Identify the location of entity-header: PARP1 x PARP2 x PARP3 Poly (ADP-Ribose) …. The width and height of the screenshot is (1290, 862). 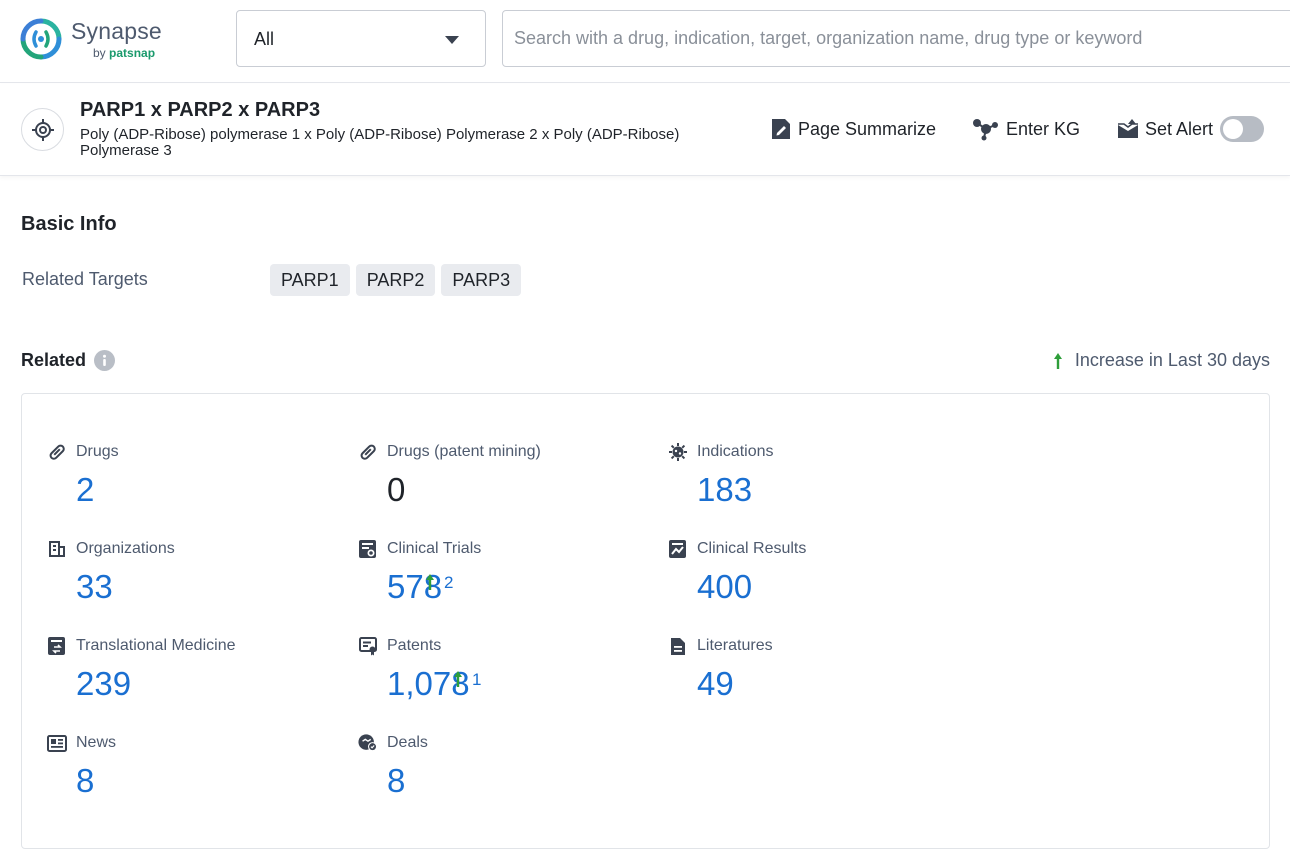
(645, 130).